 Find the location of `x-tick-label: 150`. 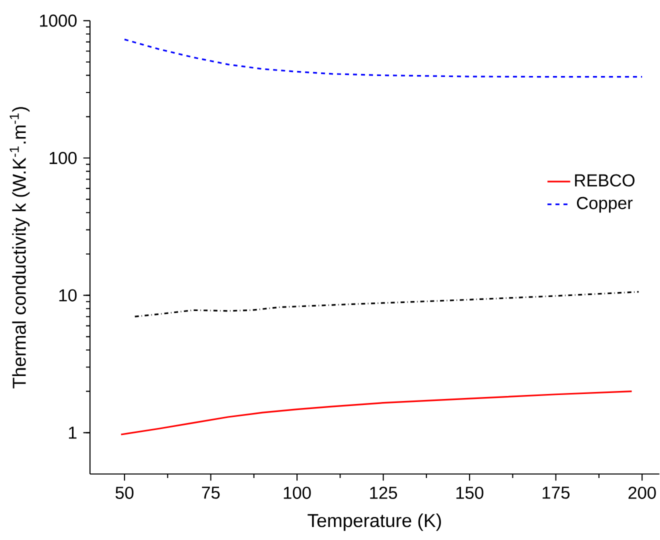

x-tick-label: 150 is located at coordinates (470, 492).